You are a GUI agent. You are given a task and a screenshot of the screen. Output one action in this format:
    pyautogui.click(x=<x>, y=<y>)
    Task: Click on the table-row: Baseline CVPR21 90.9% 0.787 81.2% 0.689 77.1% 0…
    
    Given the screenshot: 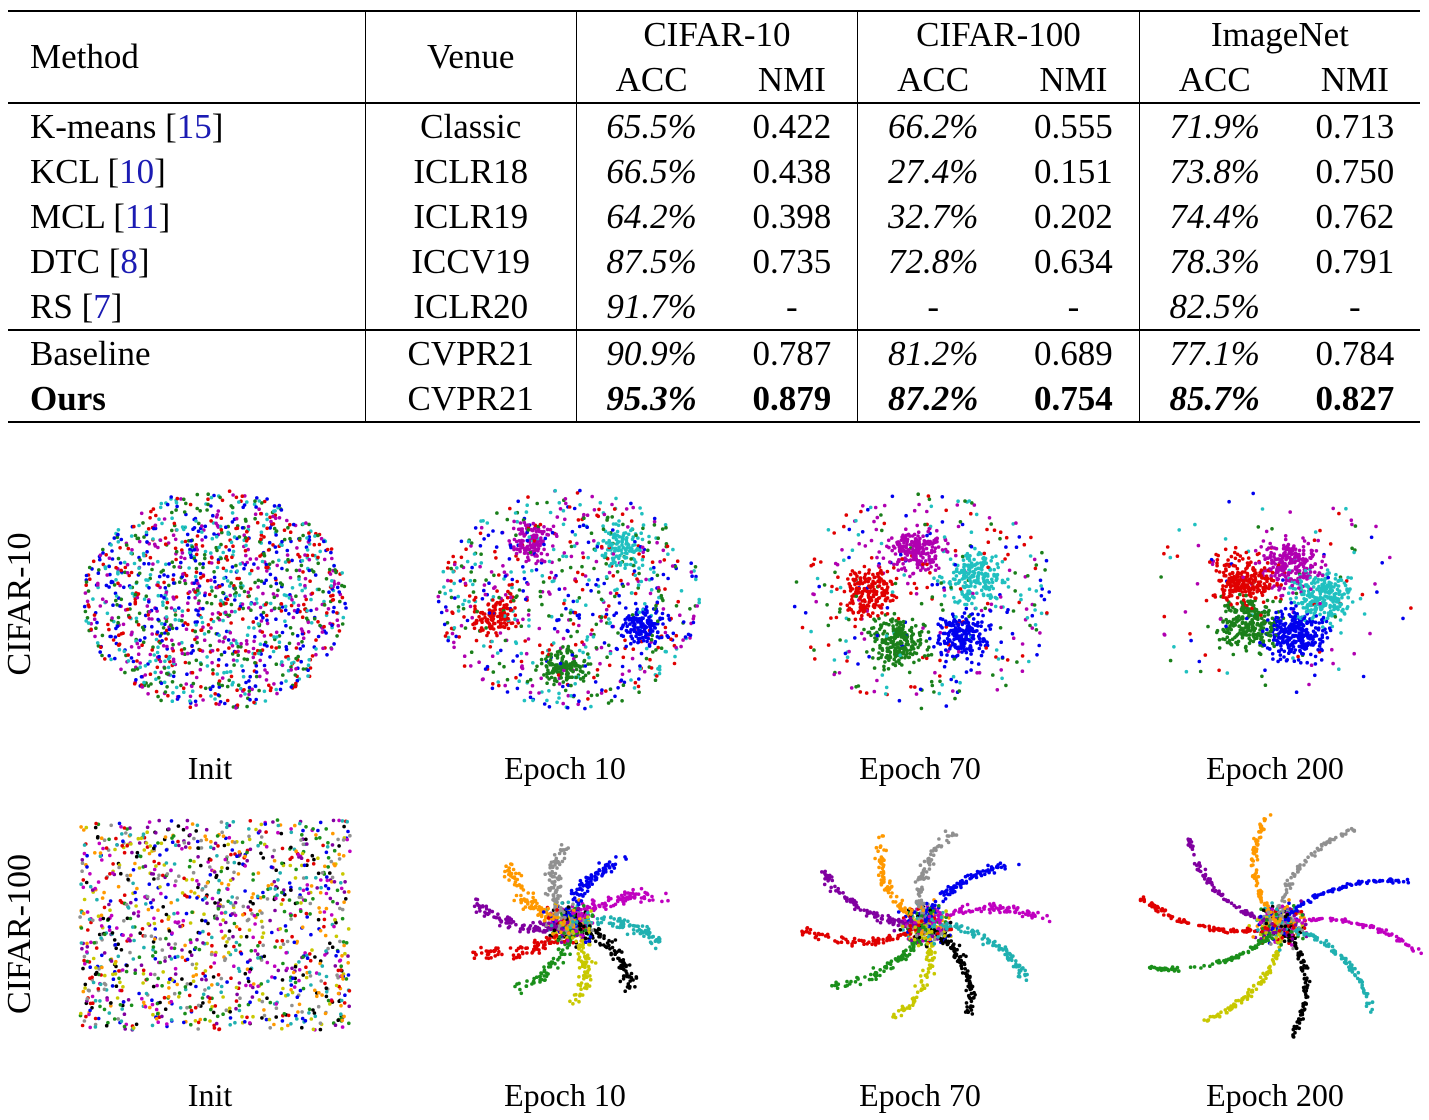 What is the action you would take?
    pyautogui.click(x=714, y=352)
    